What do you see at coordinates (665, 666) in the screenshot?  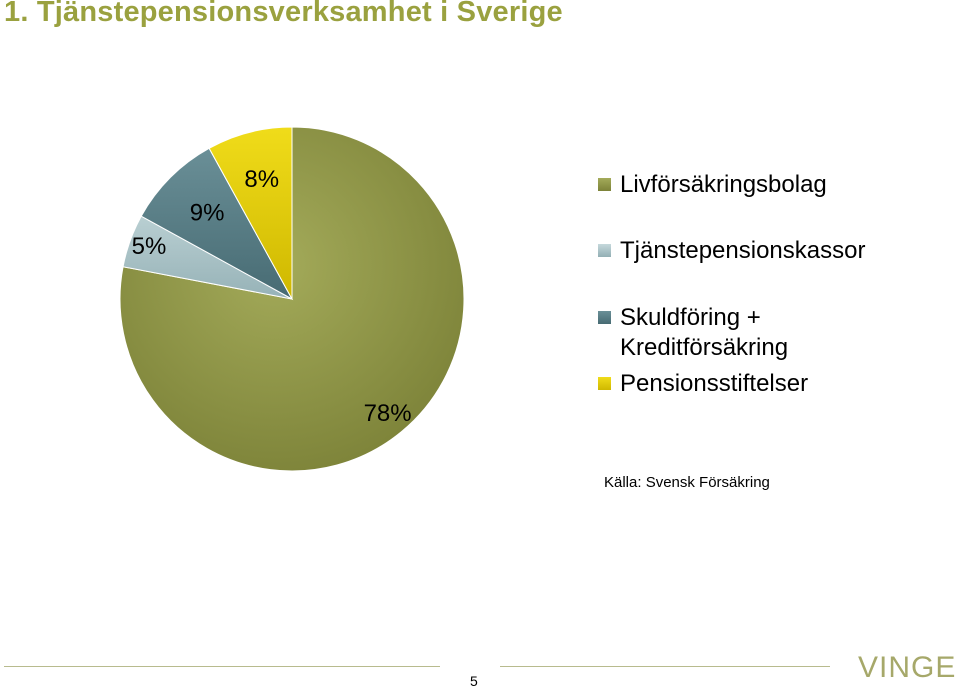 I see `footer-rule-right` at bounding box center [665, 666].